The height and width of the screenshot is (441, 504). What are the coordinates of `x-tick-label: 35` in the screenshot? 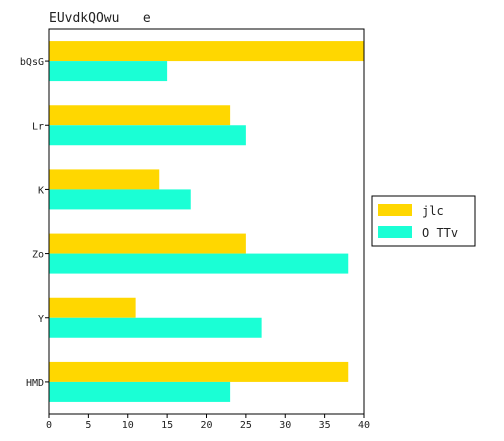 It's located at (325, 425).